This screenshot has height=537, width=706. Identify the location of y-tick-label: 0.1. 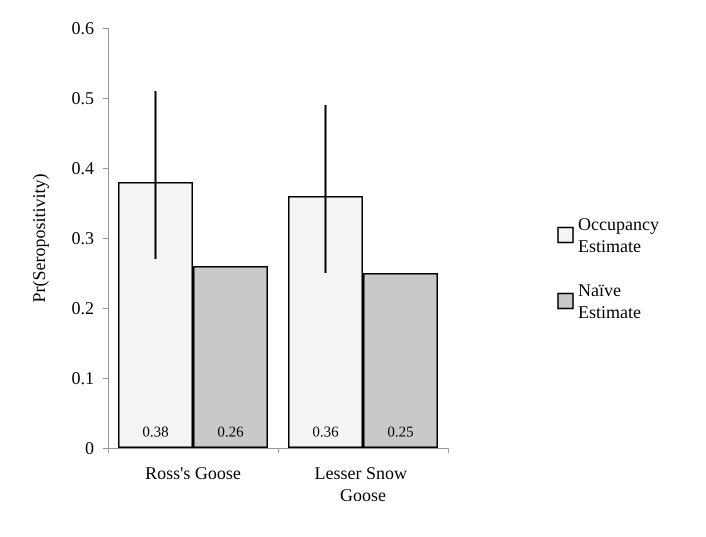
(83, 378).